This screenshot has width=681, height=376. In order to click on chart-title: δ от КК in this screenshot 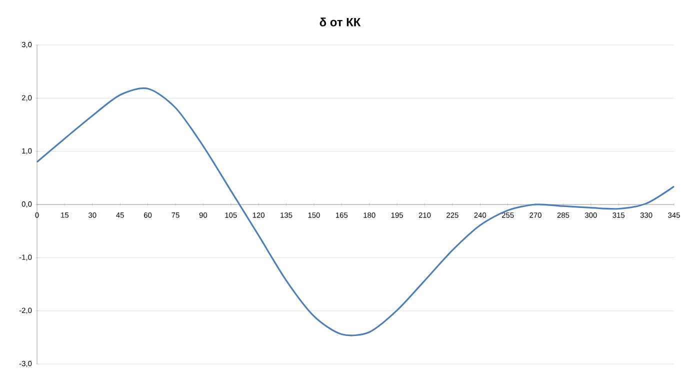, I will do `click(340, 22)`.